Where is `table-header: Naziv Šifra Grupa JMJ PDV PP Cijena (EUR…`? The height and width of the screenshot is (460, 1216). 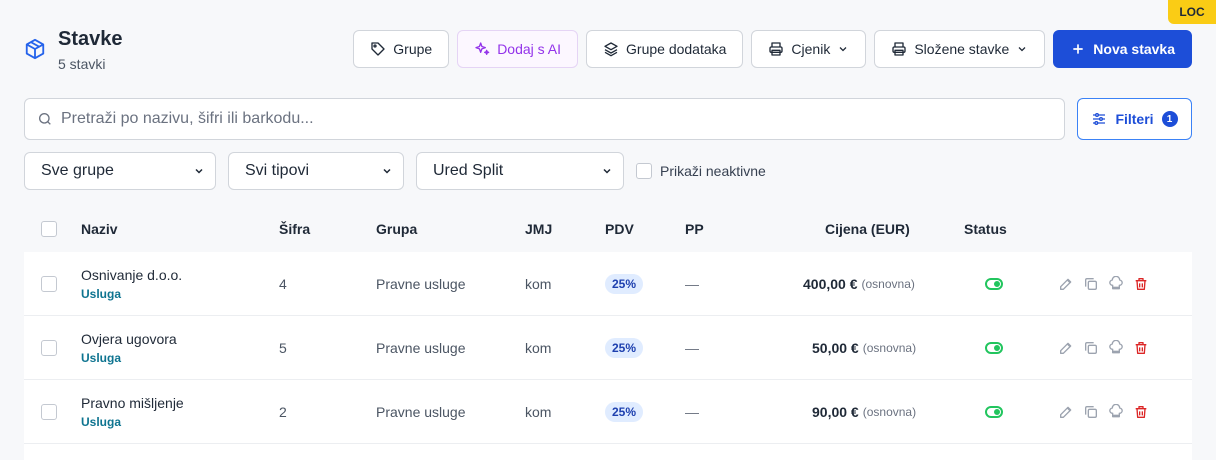
table-header: Naziv Šifra Grupa JMJ PDV PP Cijena (EUR… is located at coordinates (608, 229).